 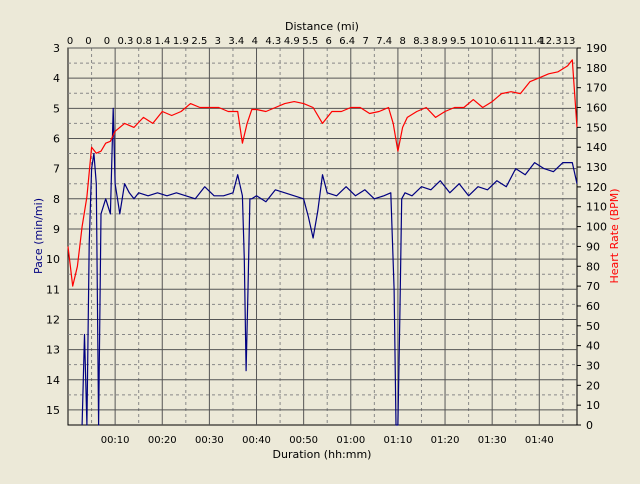 I want to click on top-tick-label: 0.3, so click(x=125, y=41).